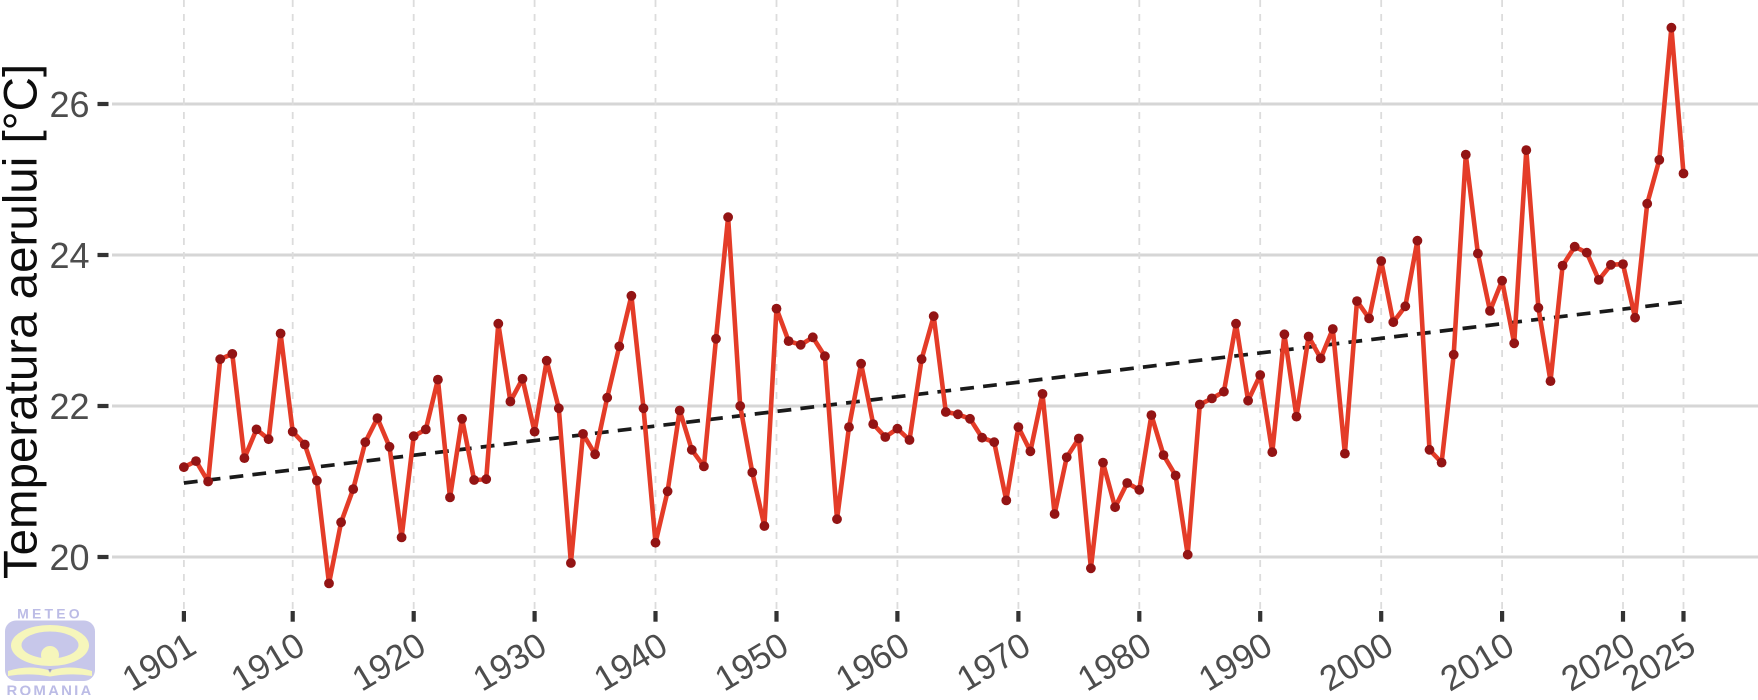 The image size is (1758, 700). I want to click on svg-text: 22, so click(69, 406).